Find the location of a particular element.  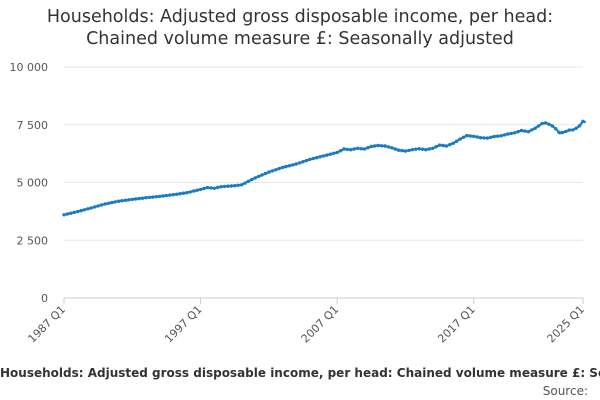

y-tick-label: 2 500 is located at coordinates (33, 240).